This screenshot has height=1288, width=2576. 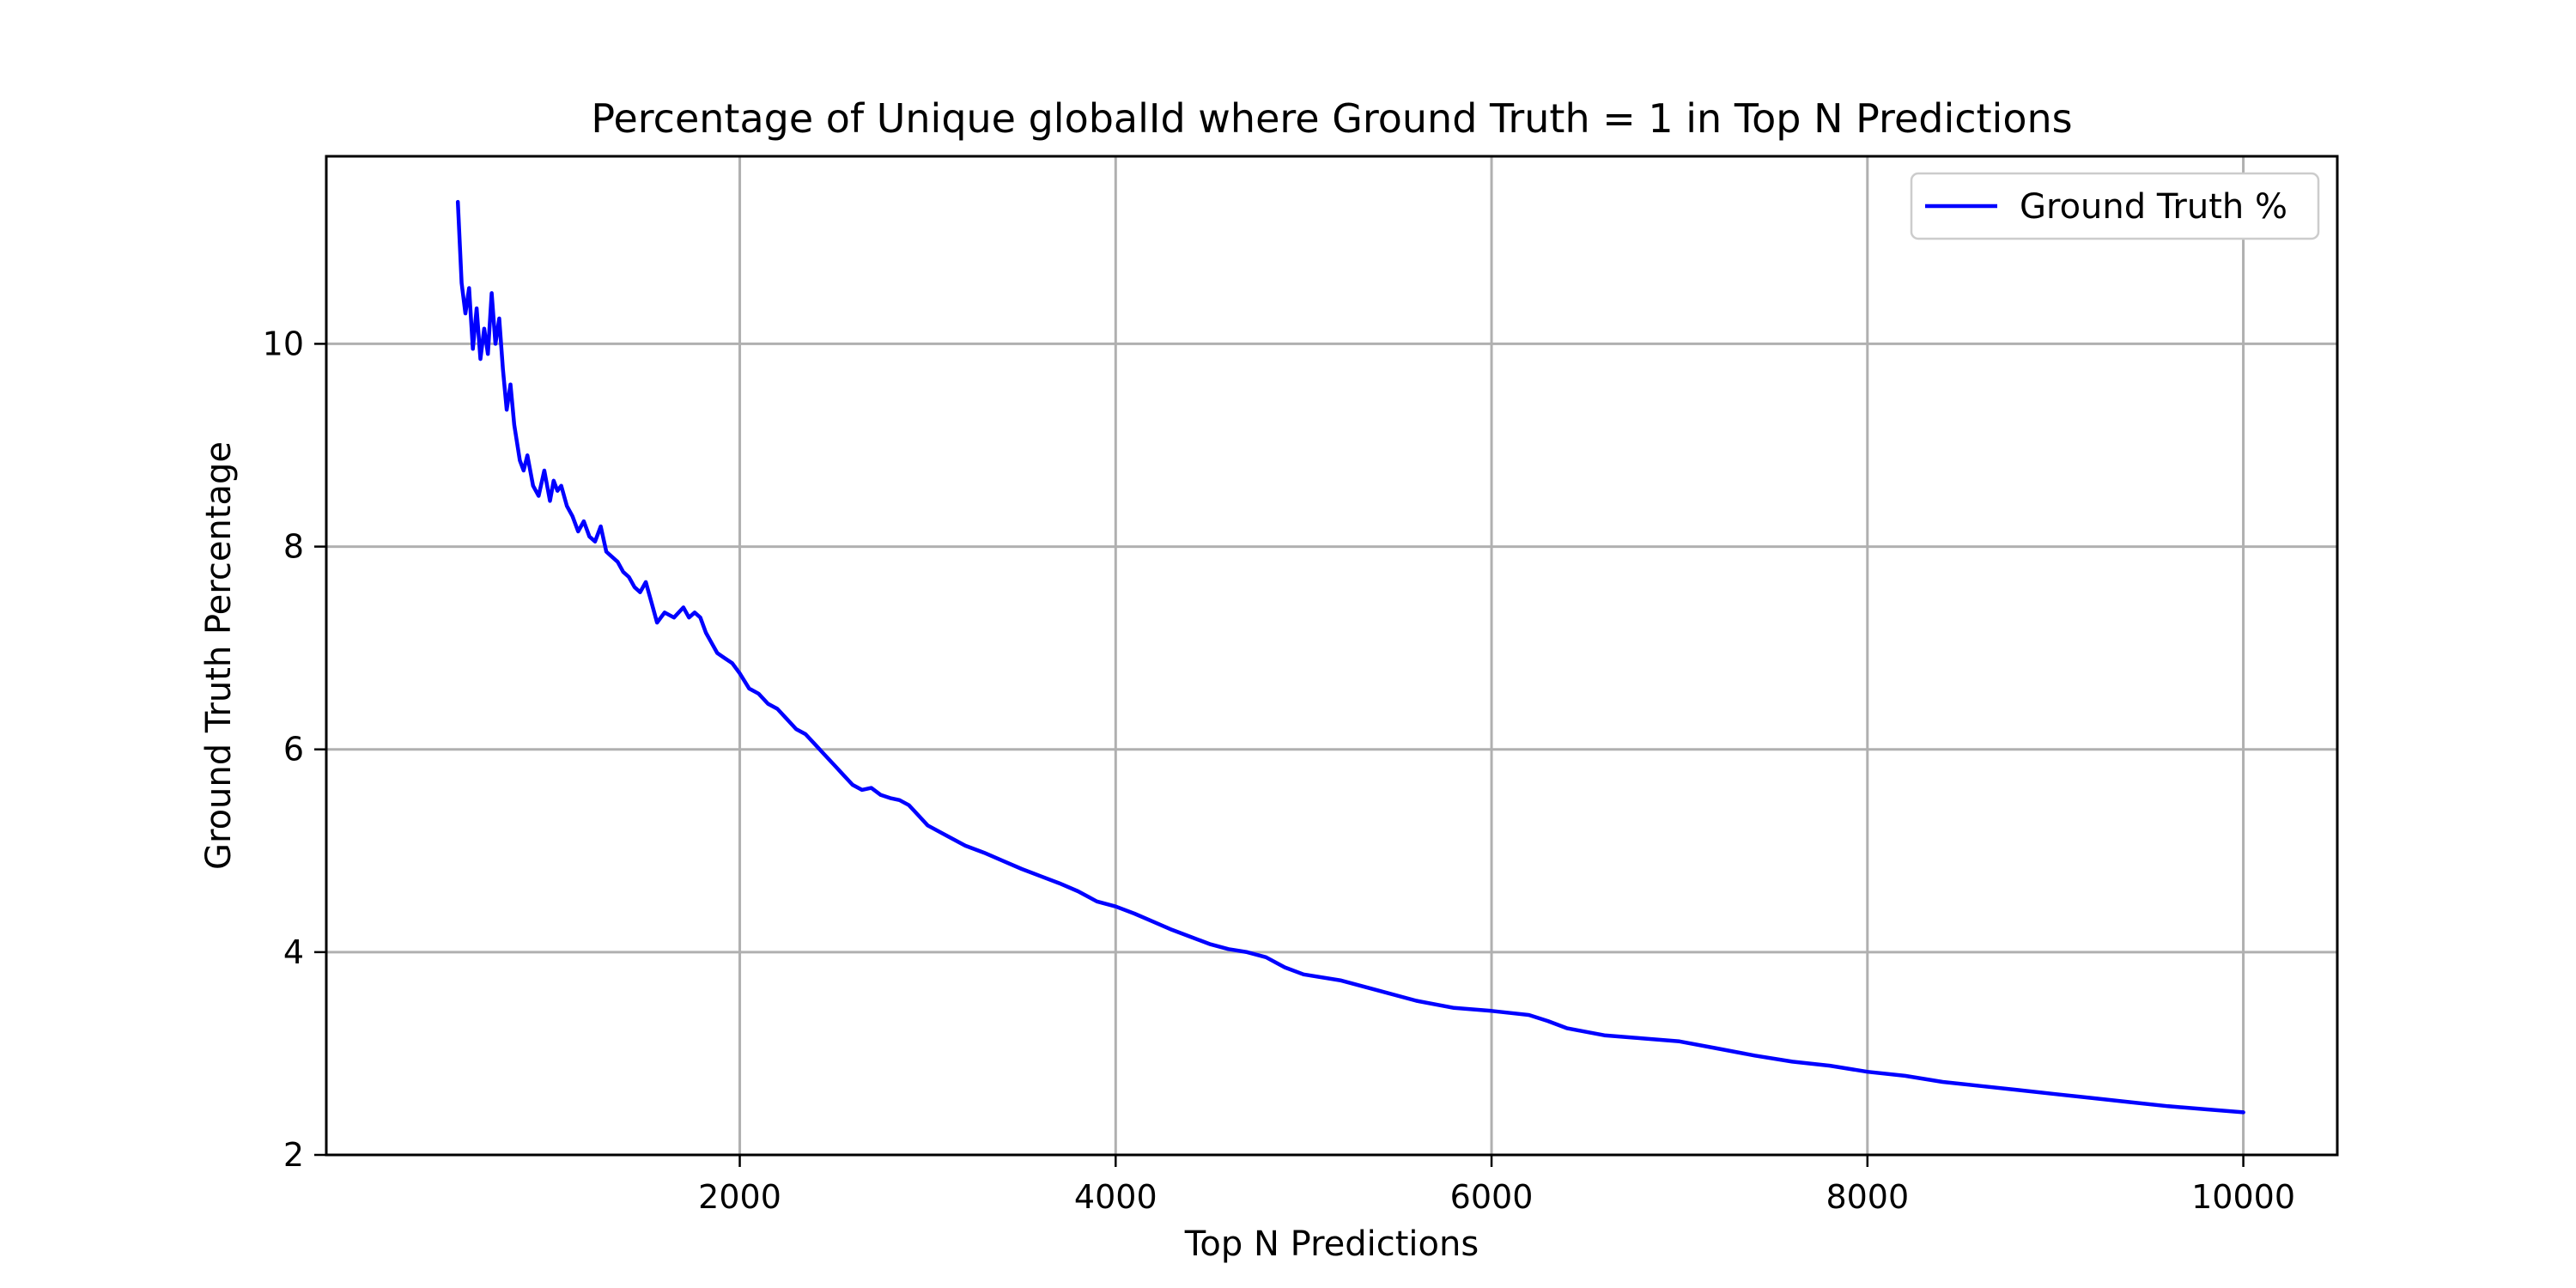 I want to click on y-tick-label: 10, so click(x=283, y=344).